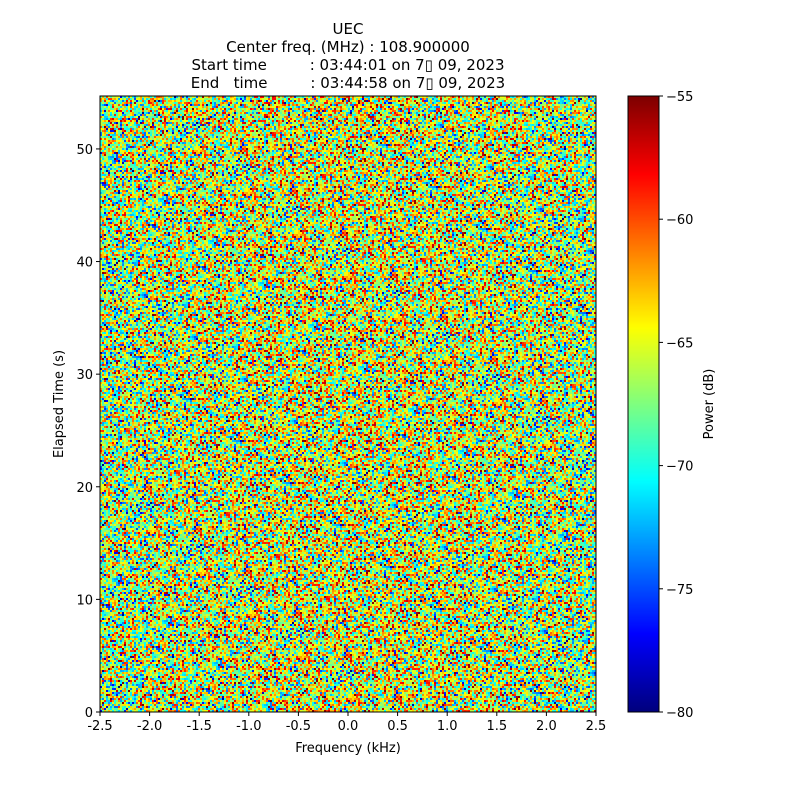  Describe the element at coordinates (99, 726) in the screenshot. I see `x-tick-label: -2.5` at that location.